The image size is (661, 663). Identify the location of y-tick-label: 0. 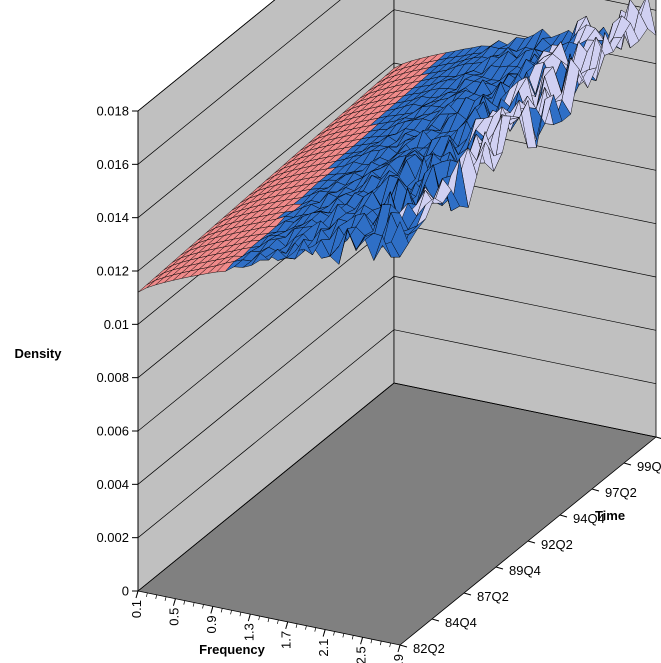
(125, 591).